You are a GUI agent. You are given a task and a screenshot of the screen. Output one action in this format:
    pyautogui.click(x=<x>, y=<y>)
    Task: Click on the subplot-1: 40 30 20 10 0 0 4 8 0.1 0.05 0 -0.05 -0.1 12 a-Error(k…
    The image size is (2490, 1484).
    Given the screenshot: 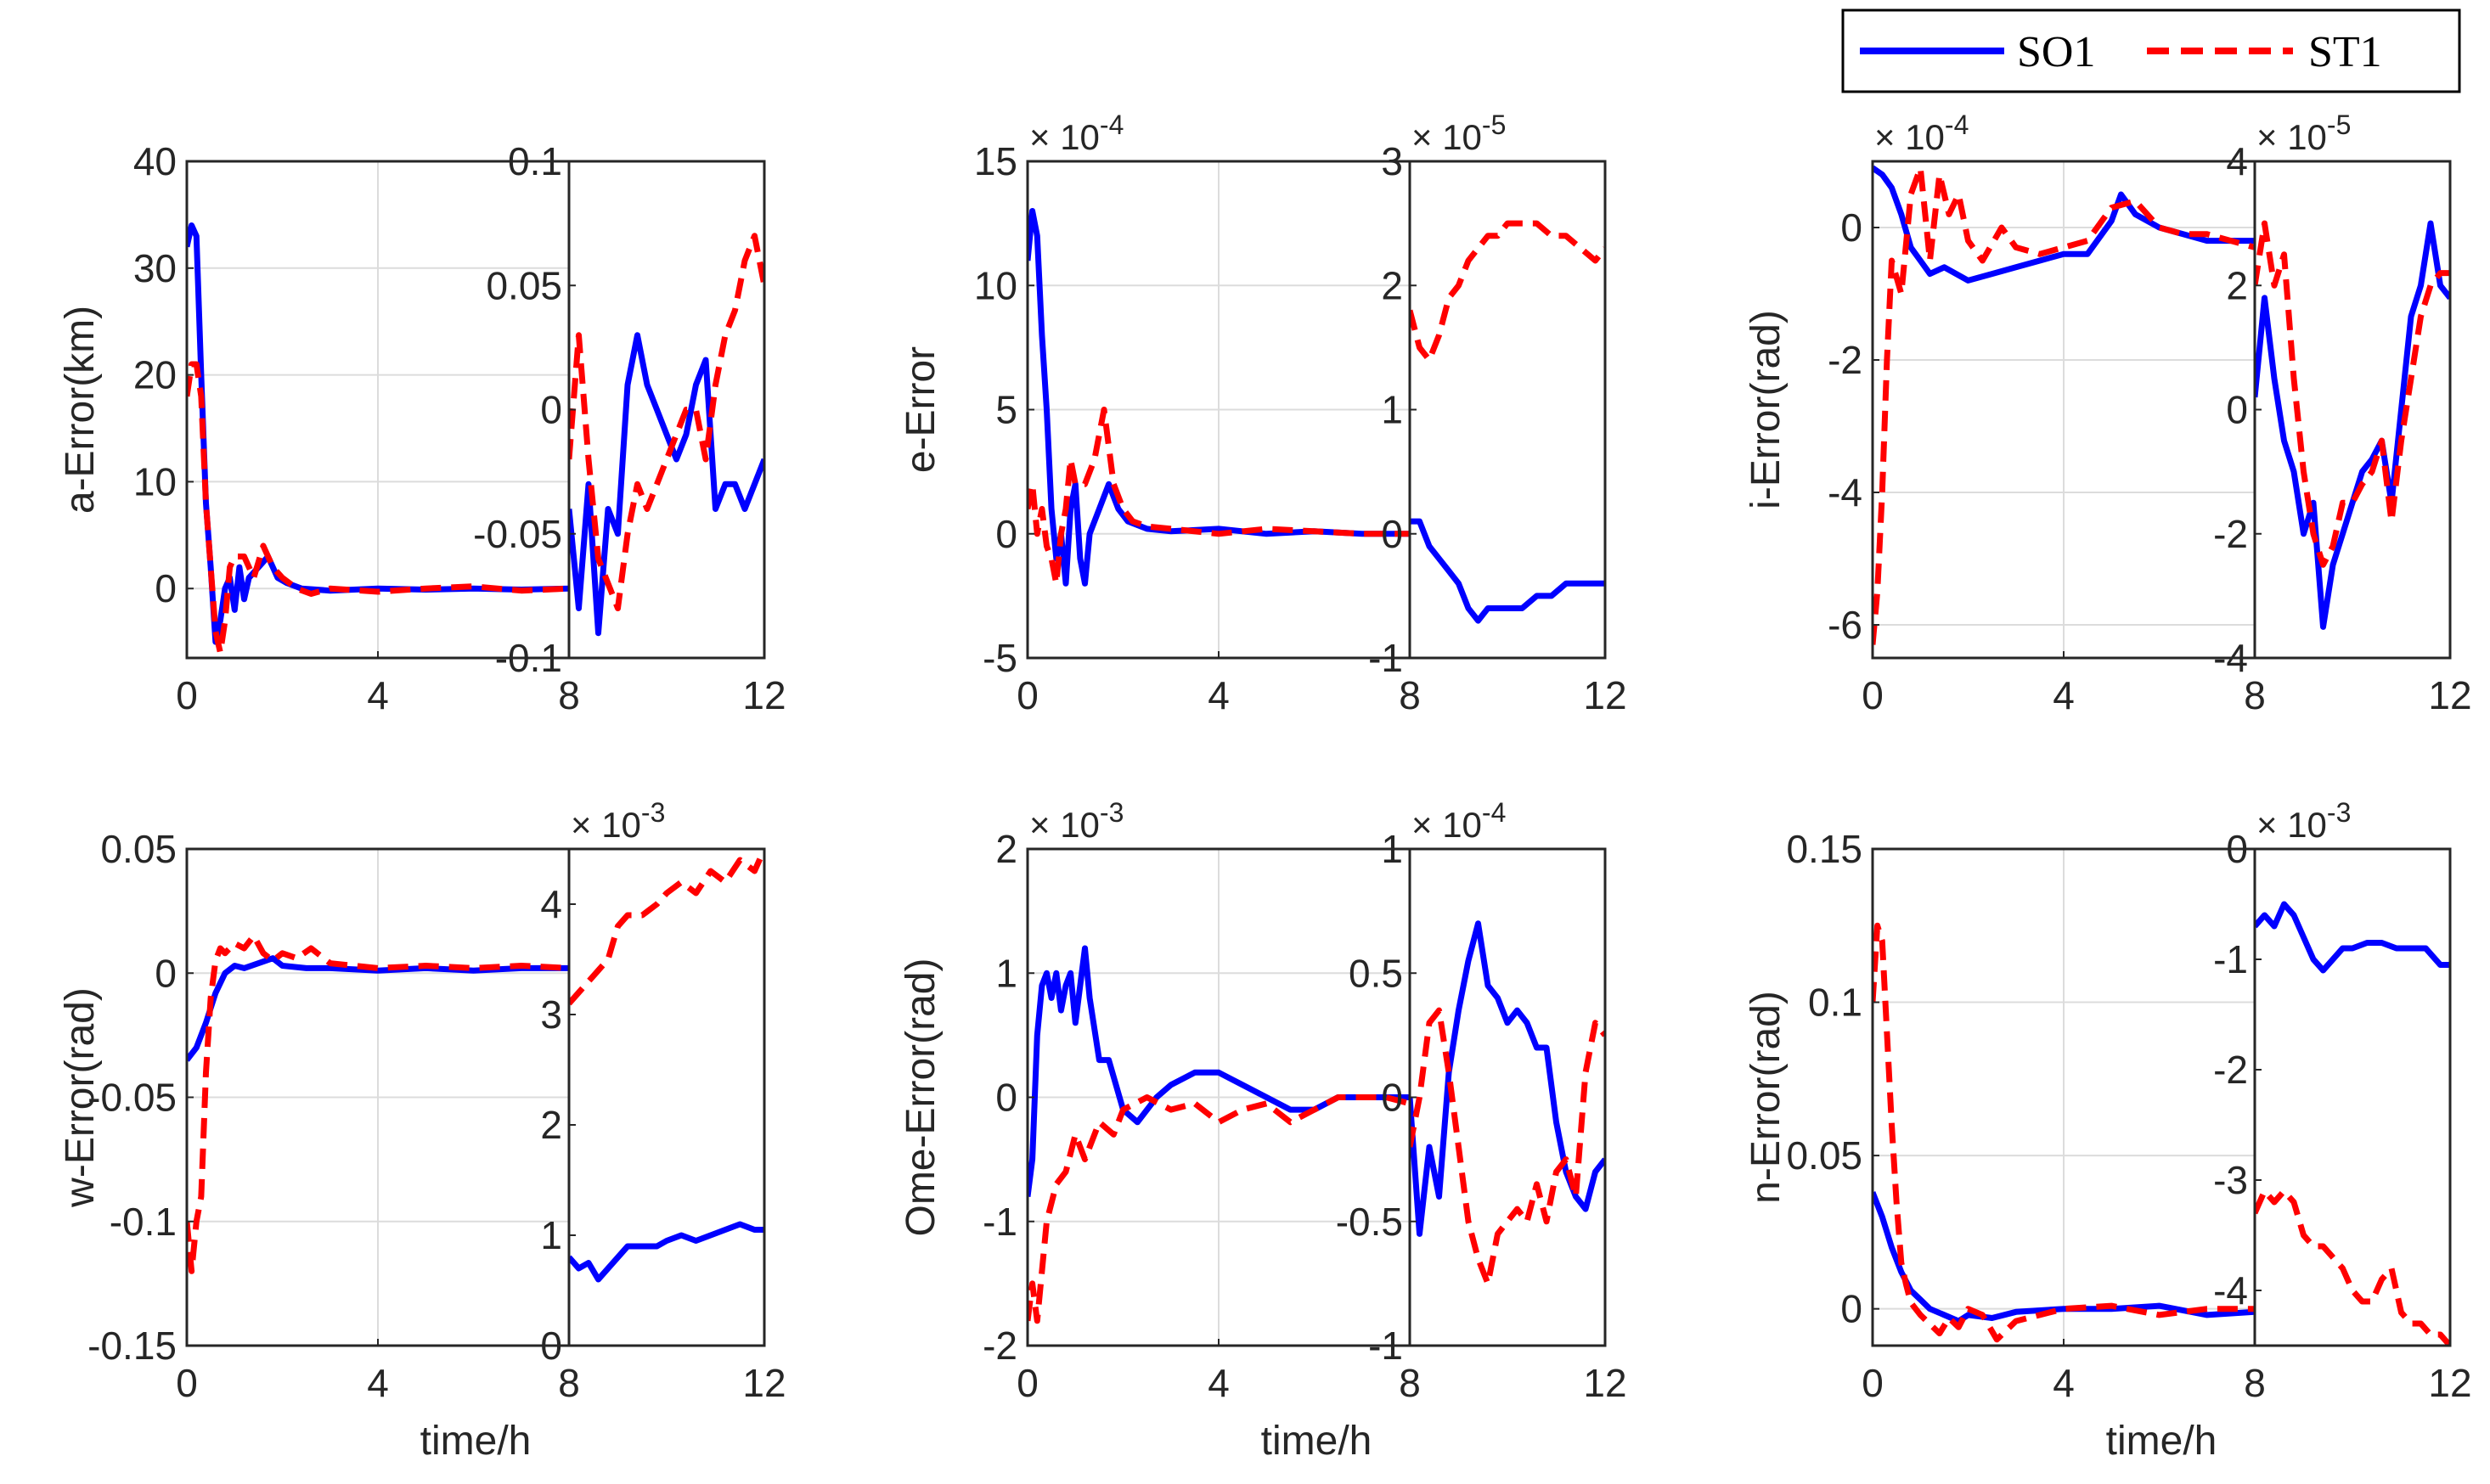 What is the action you would take?
    pyautogui.click(x=422, y=428)
    